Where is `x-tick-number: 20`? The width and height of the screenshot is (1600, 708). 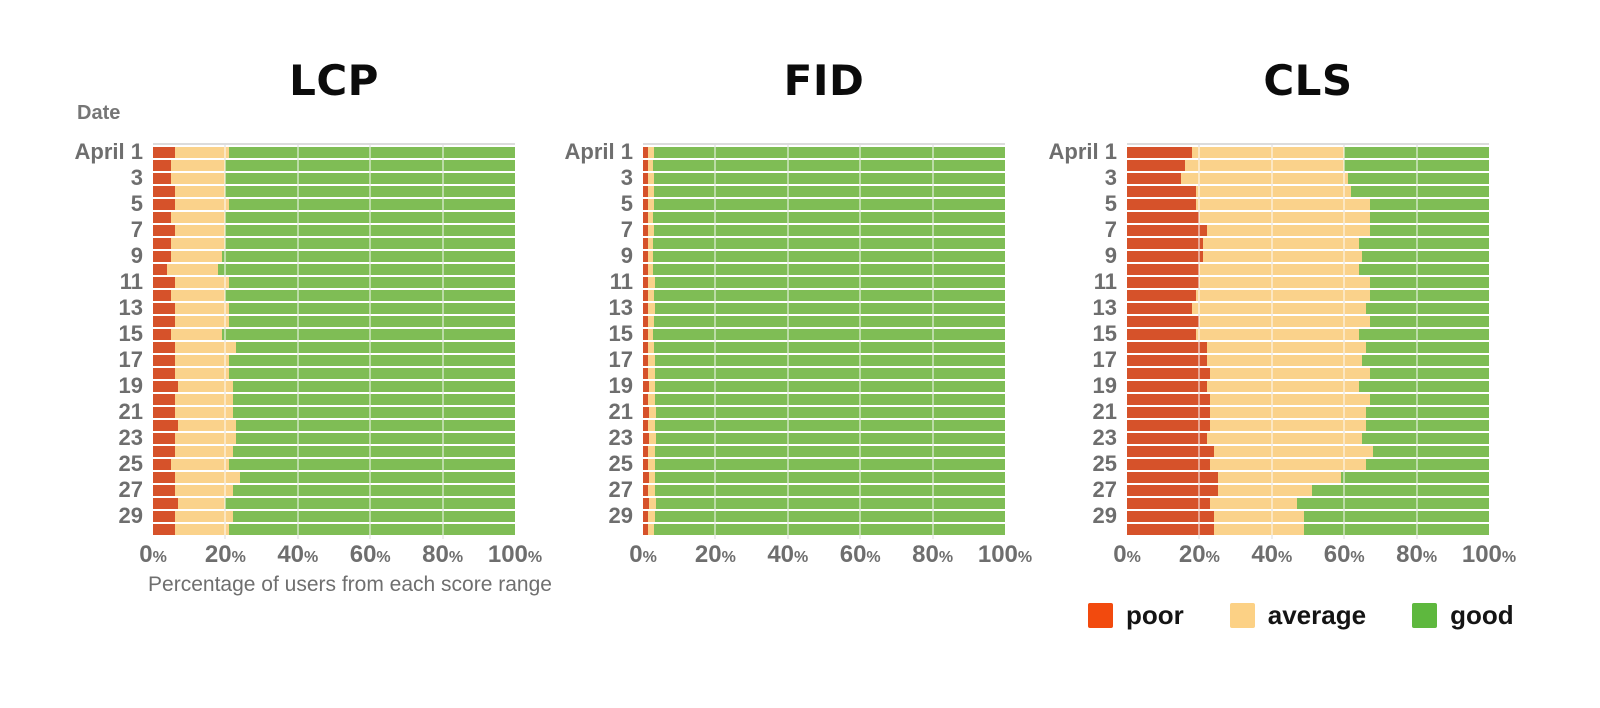
x-tick-number: 20 is located at coordinates (708, 554).